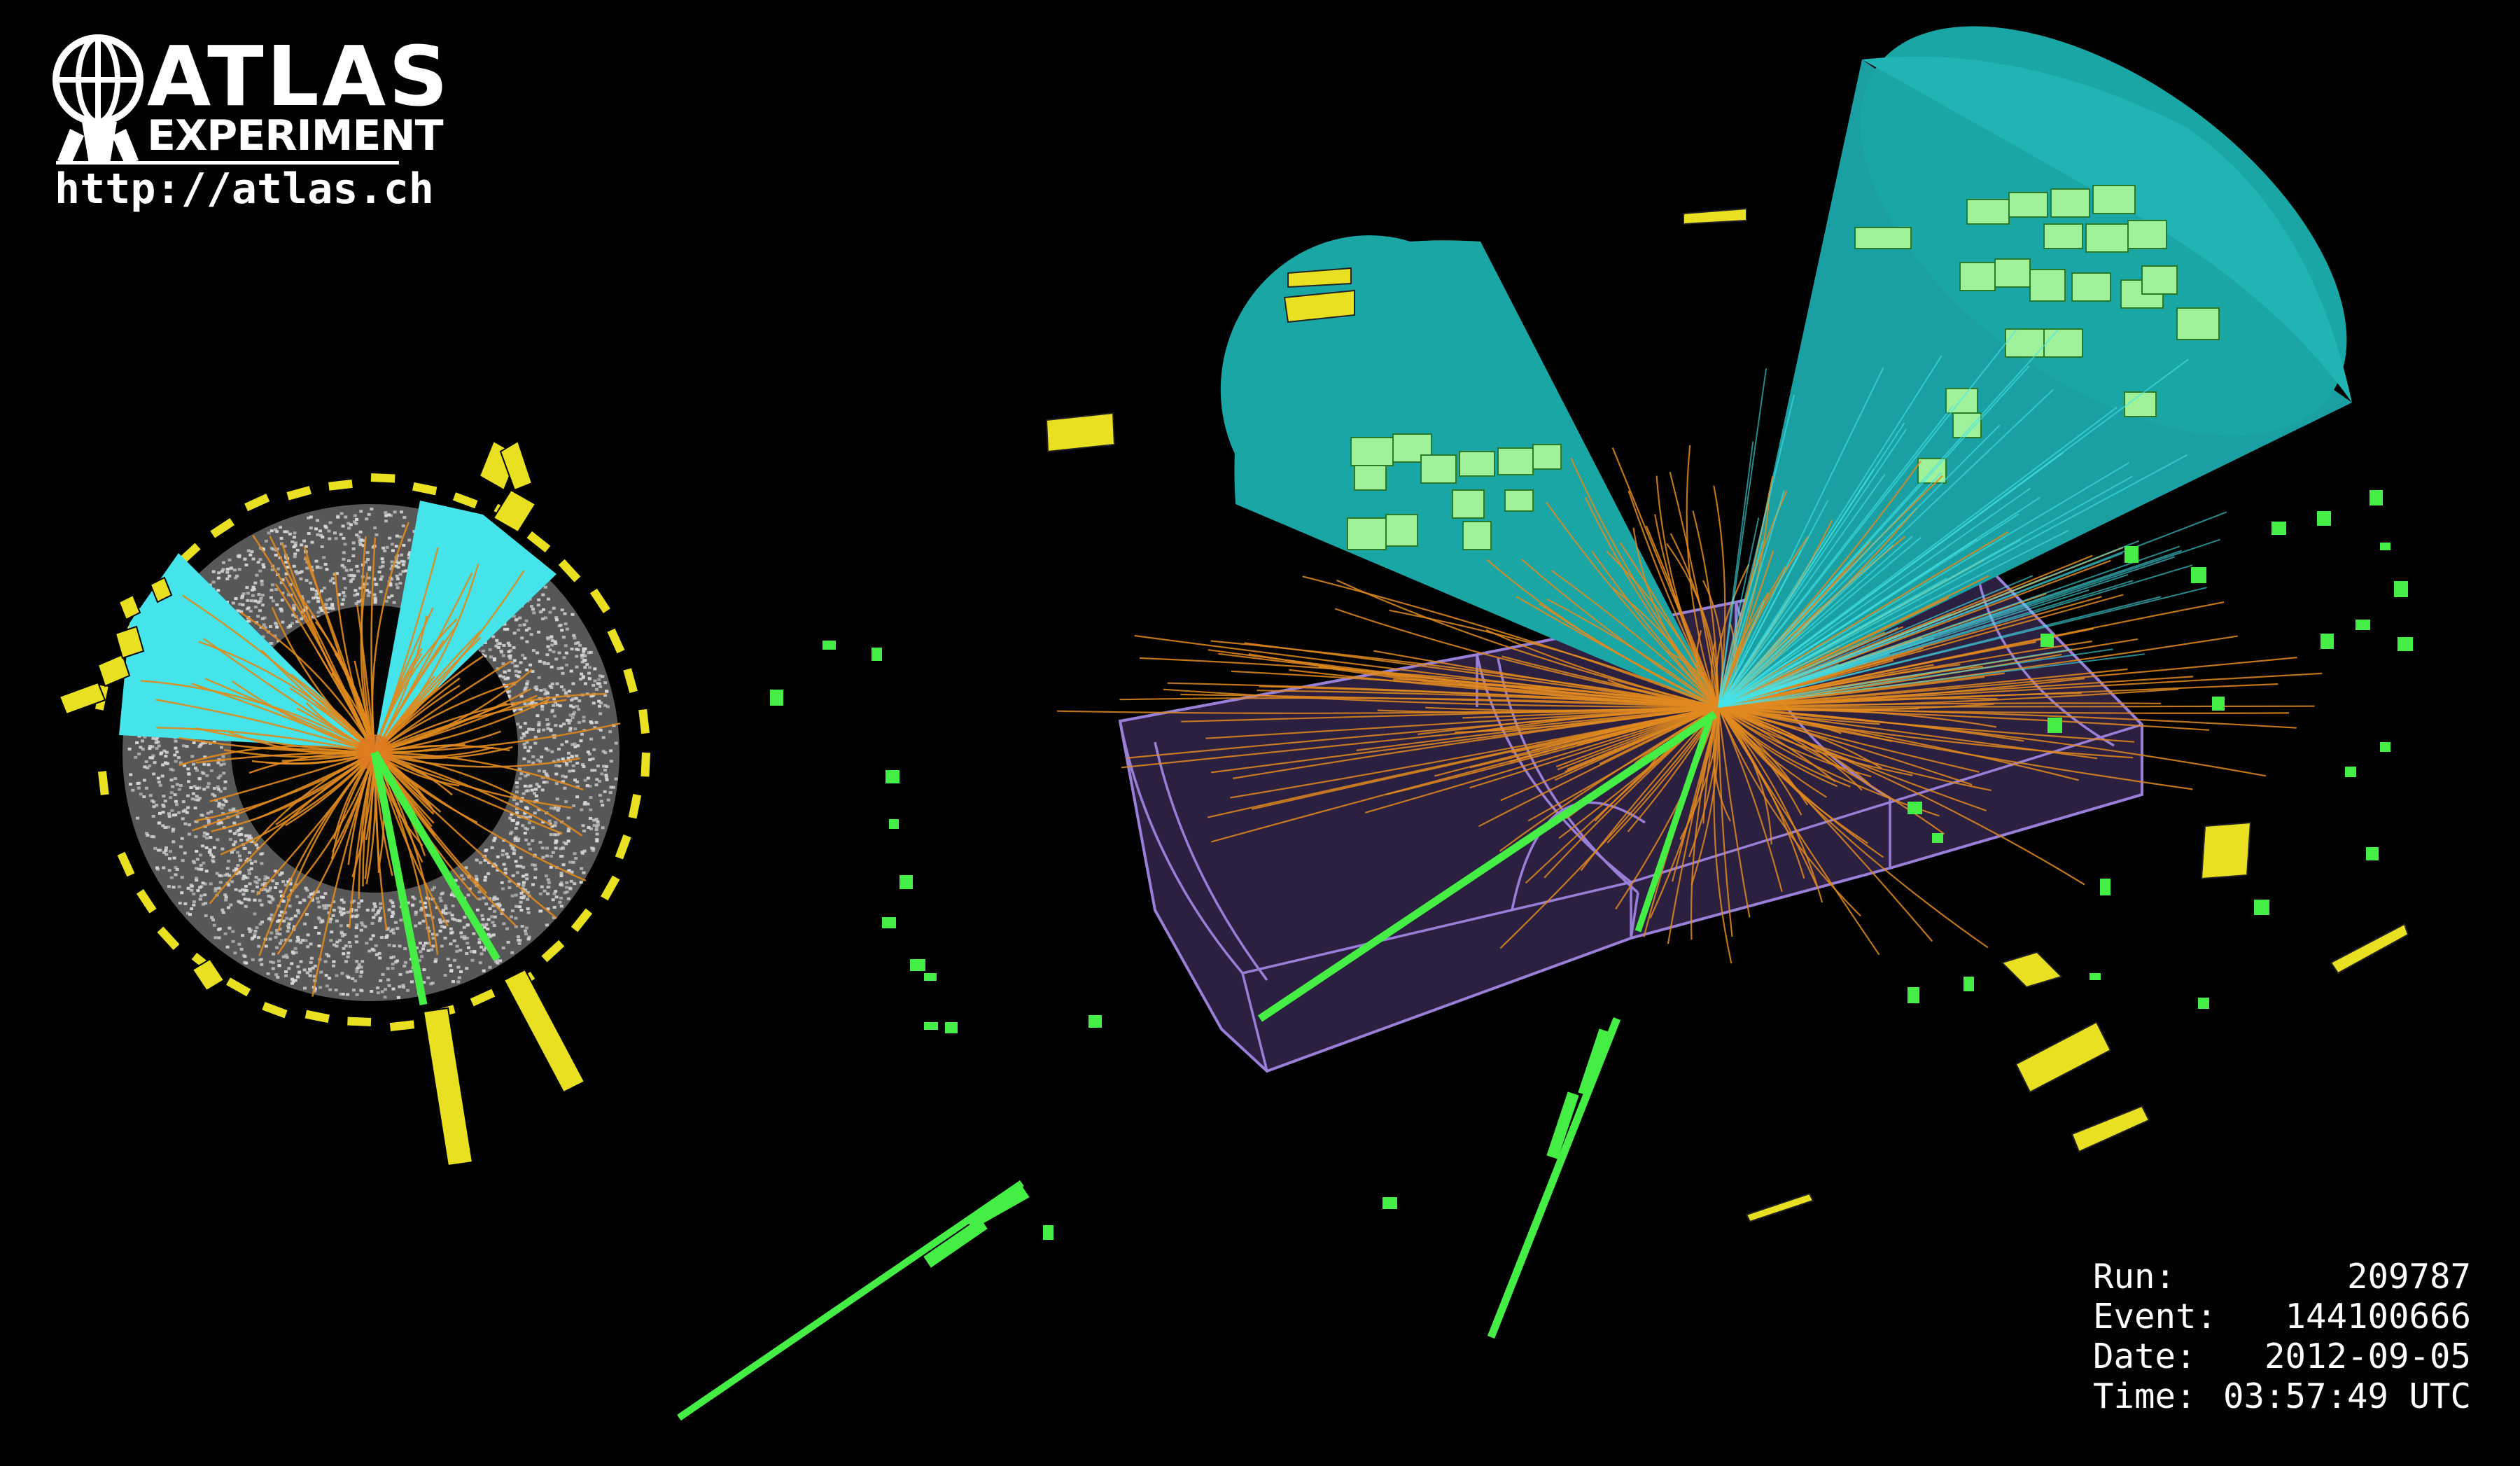  Describe the element at coordinates (299, 76) in the screenshot. I see `logo-name: ATLAS` at that location.